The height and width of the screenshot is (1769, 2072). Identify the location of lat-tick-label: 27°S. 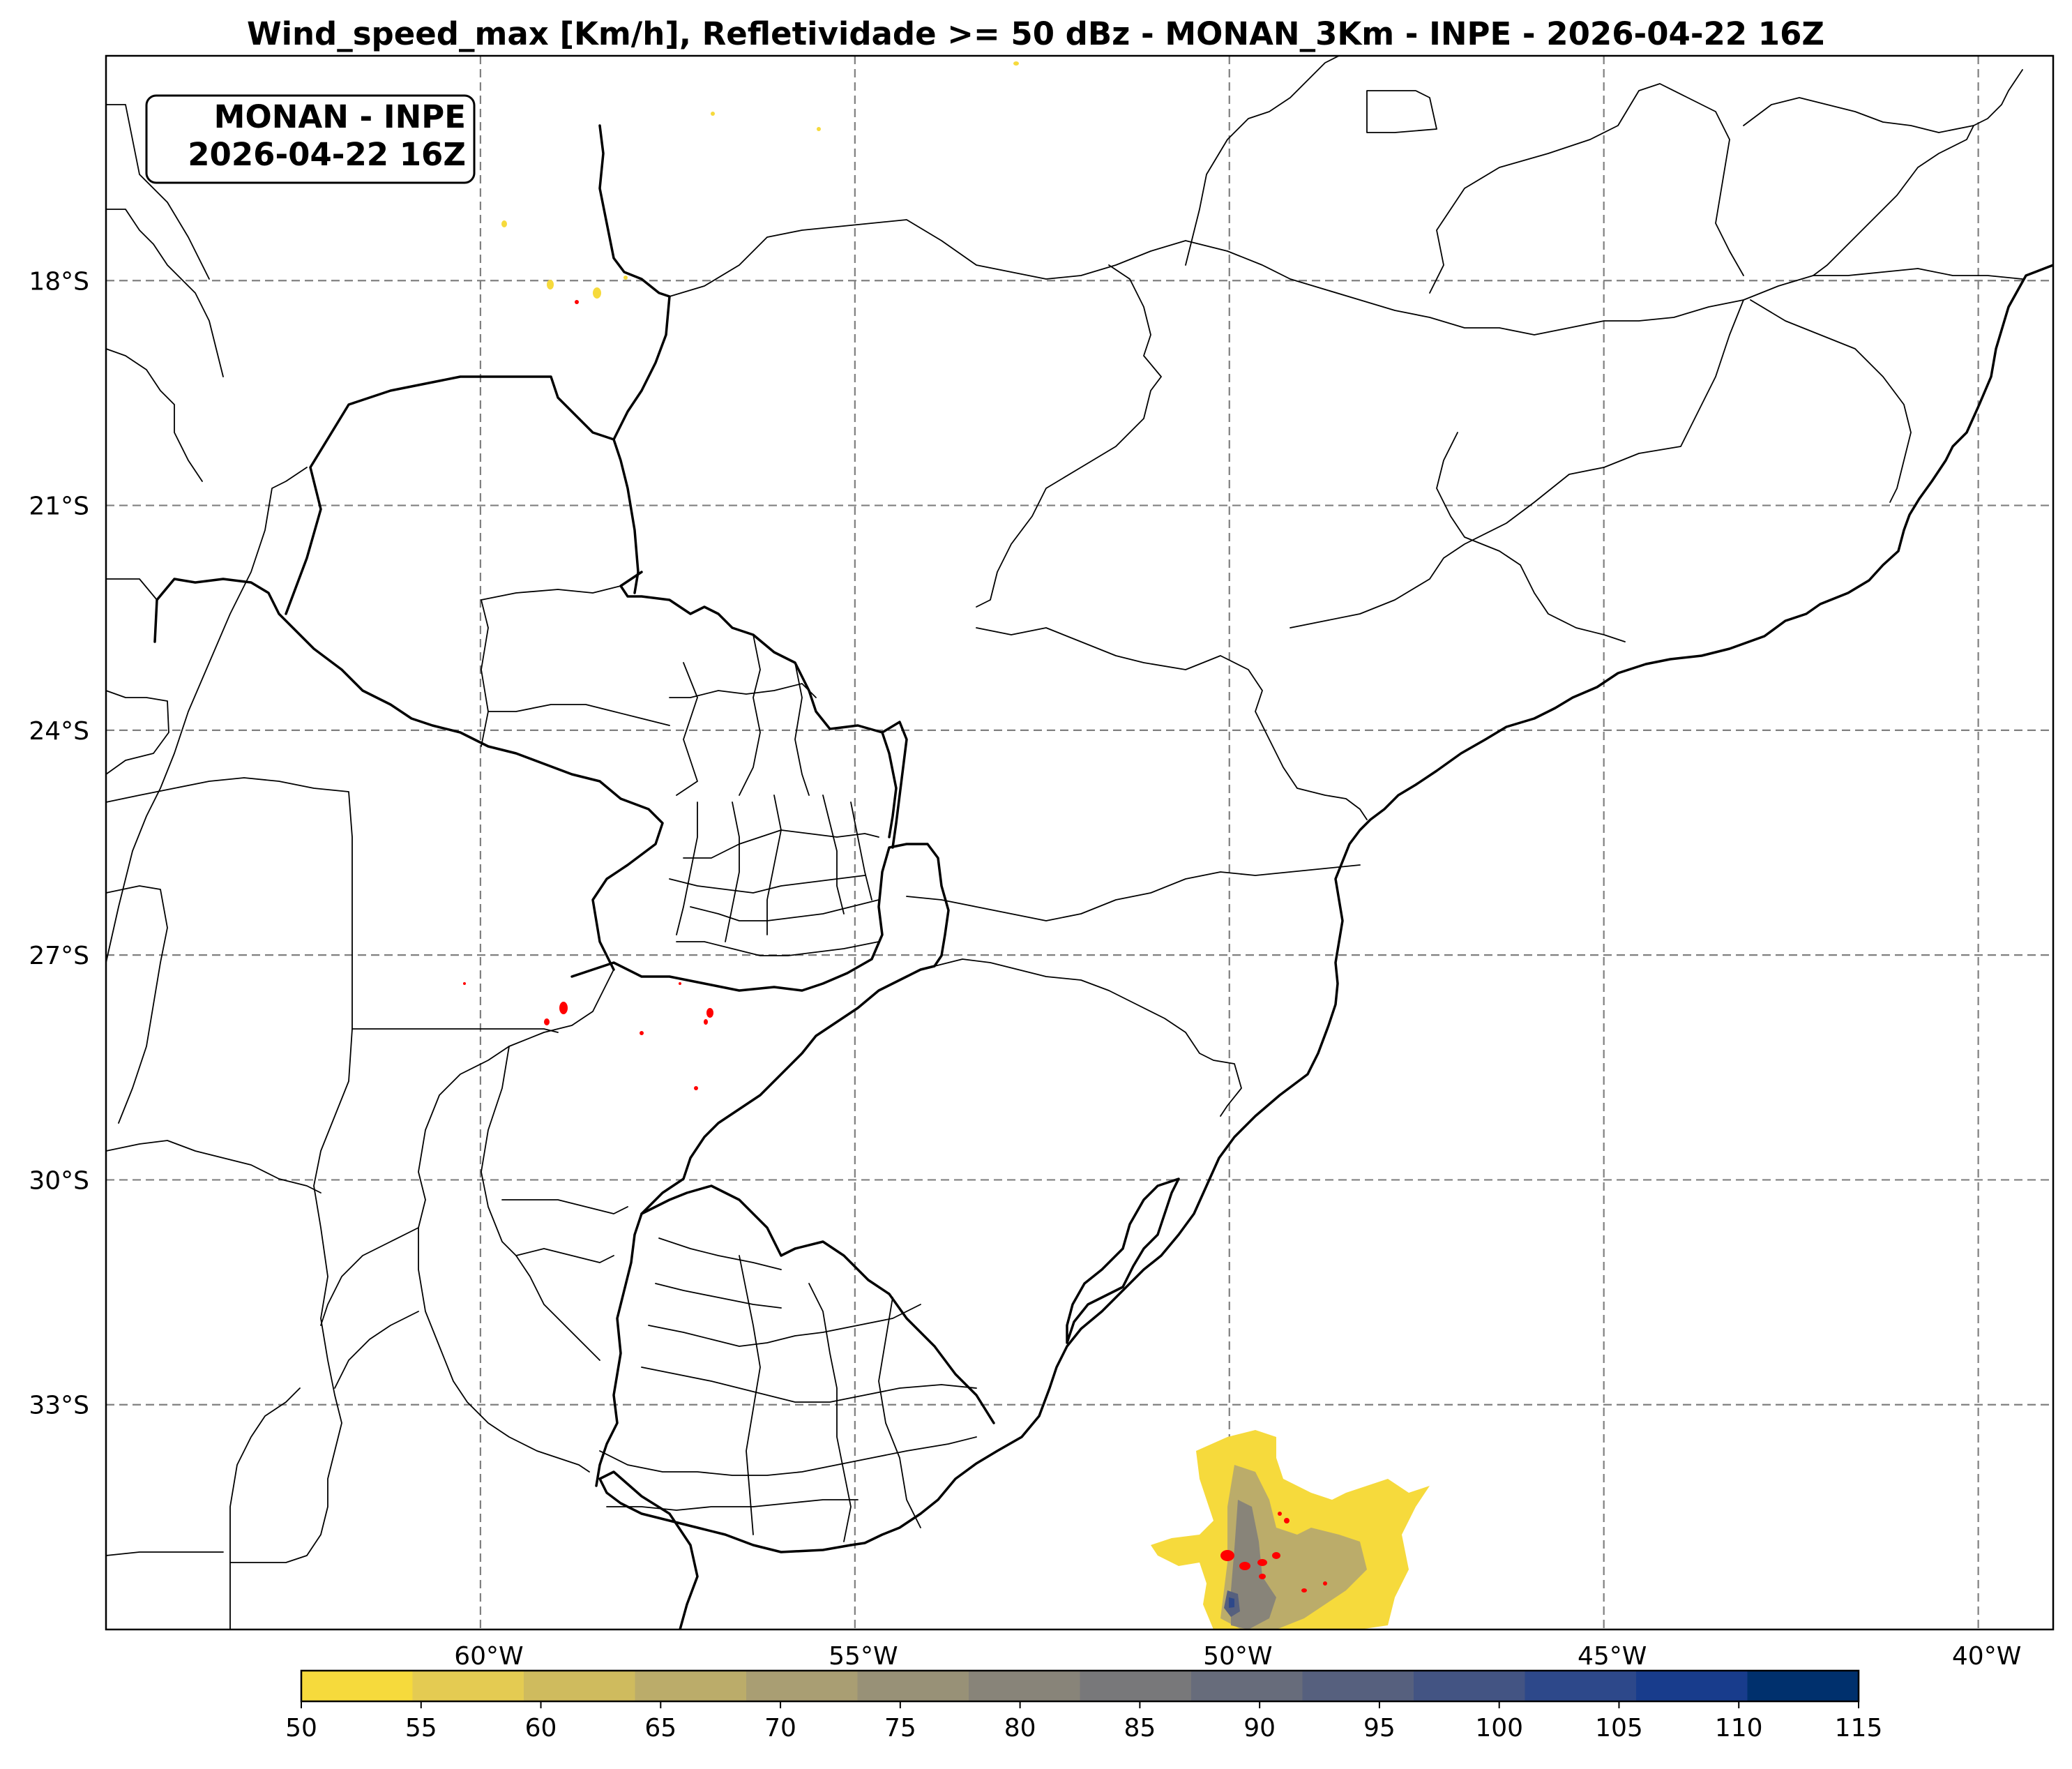
(59, 956).